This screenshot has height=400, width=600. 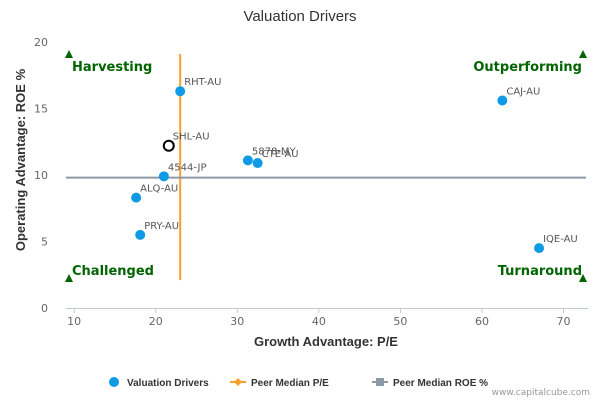 What do you see at coordinates (560, 239) in the screenshot?
I see `data-point-label: IQE-AU` at bounding box center [560, 239].